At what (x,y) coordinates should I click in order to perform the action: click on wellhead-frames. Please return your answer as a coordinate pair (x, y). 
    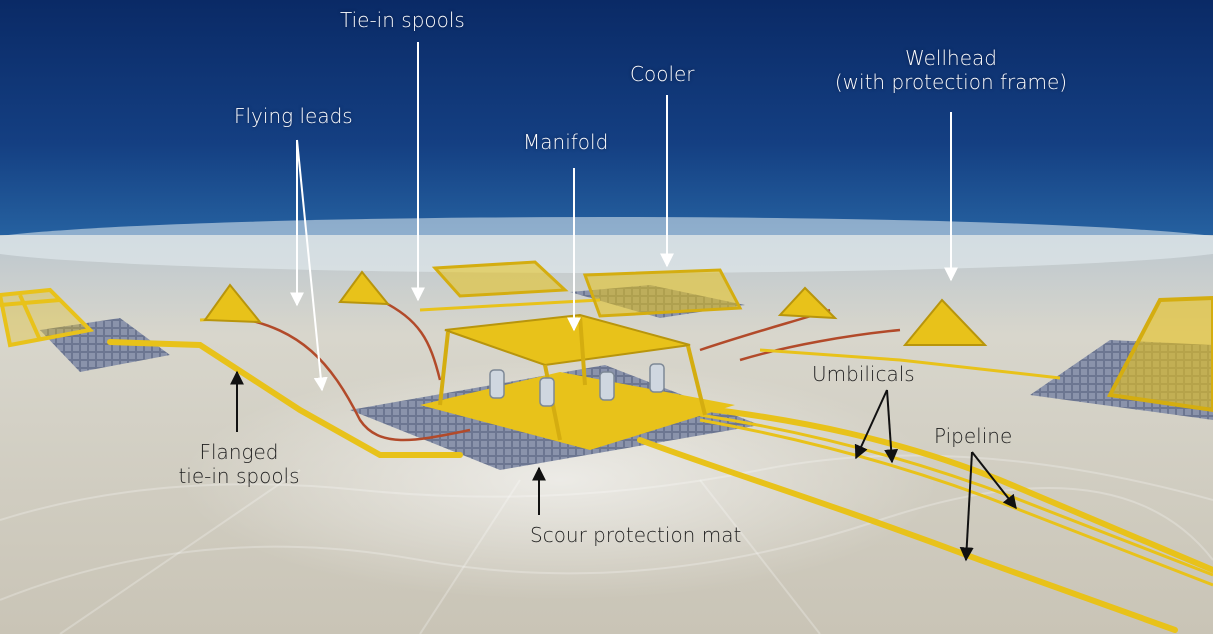
    Looking at the image, I should click on (595, 308).